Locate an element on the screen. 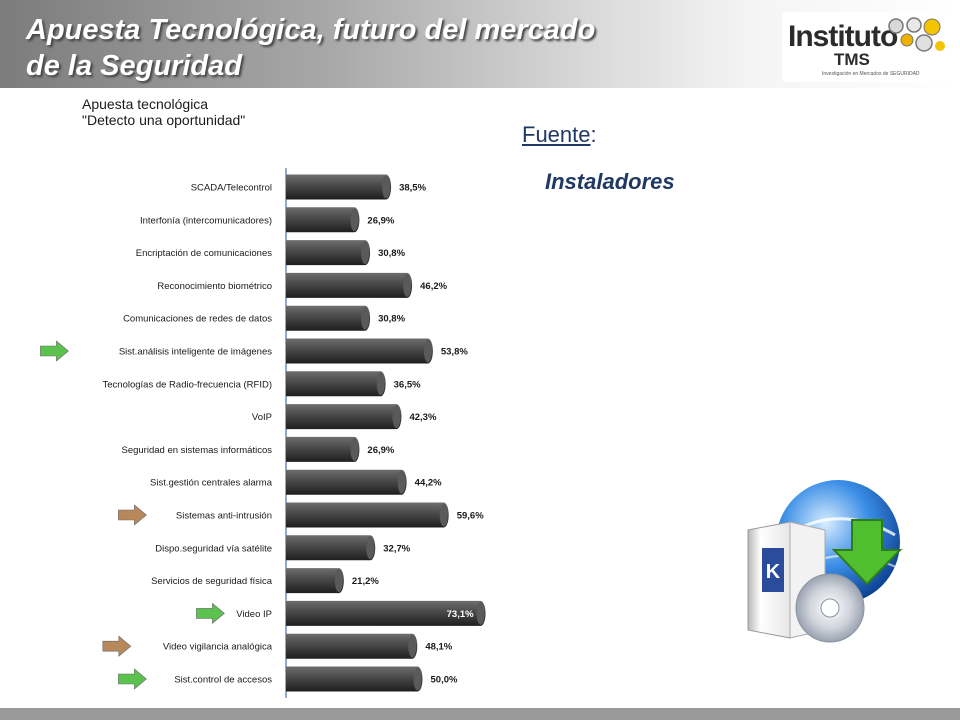 The width and height of the screenshot is (960, 720). value-label: 59,6% is located at coordinates (470, 516).